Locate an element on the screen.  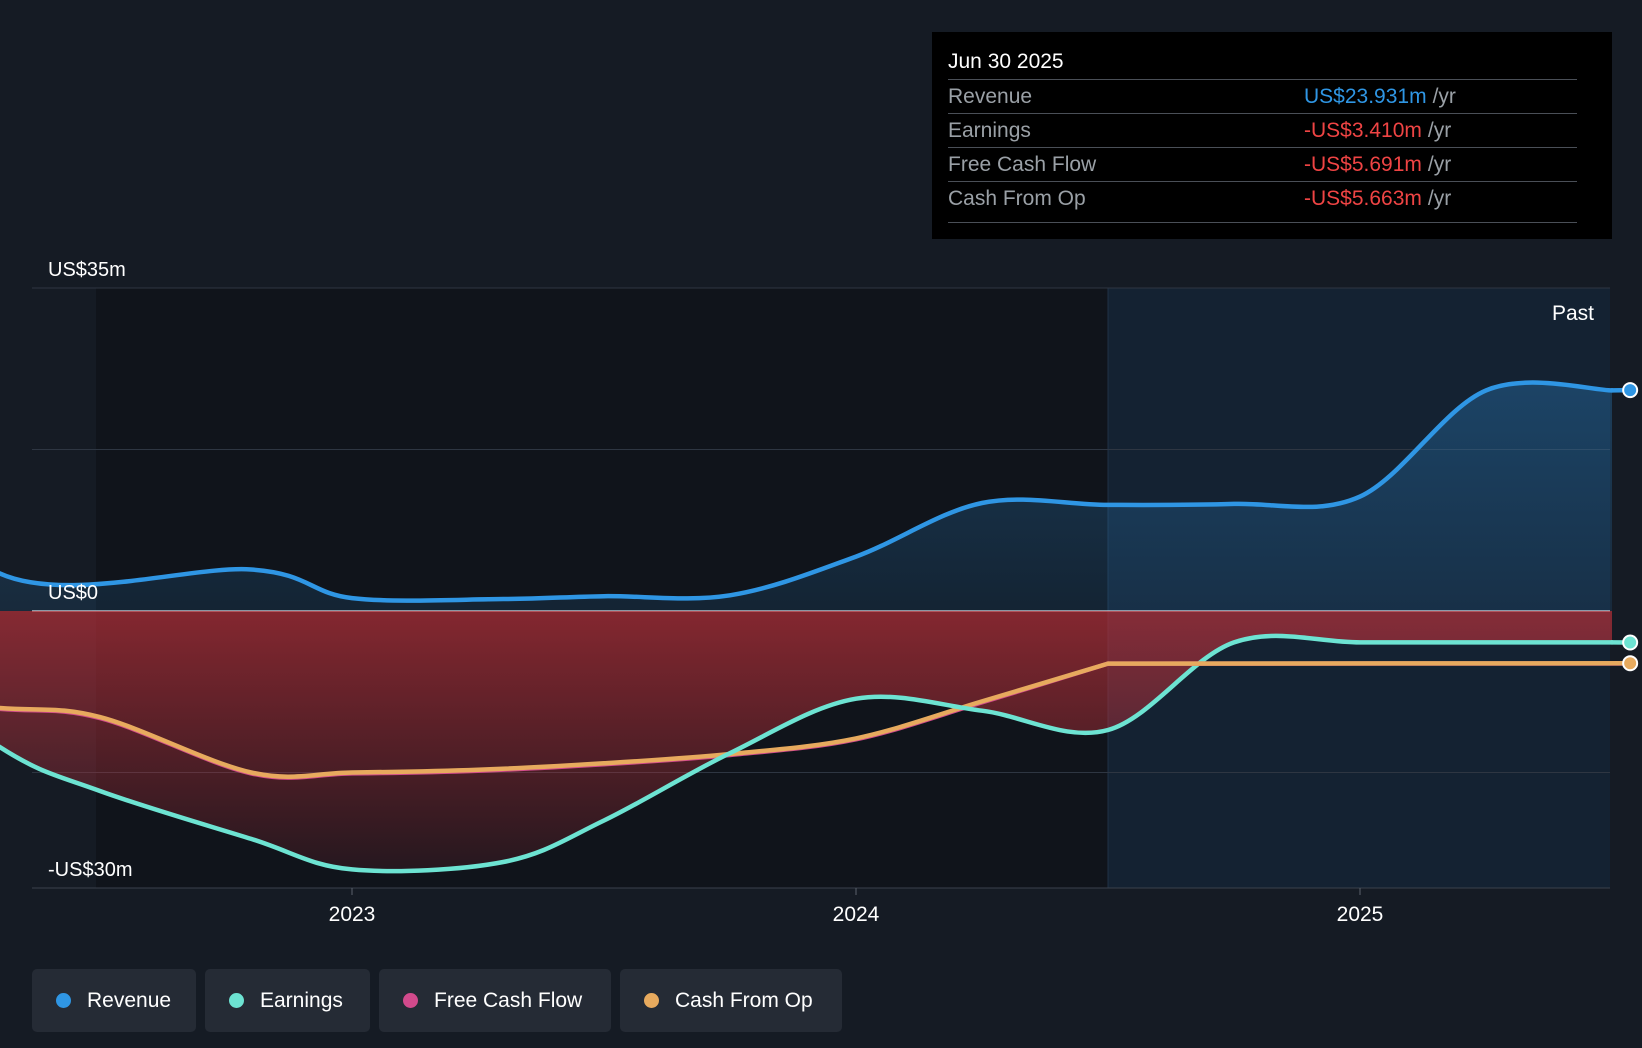
earnings-end-marker is located at coordinates (1630, 642).